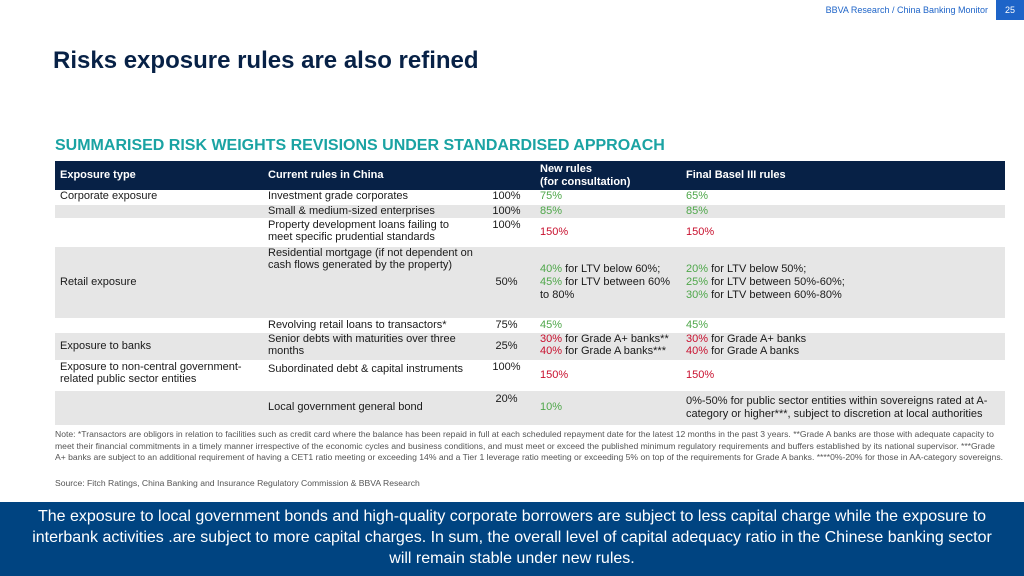 This screenshot has width=1024, height=576. What do you see at coordinates (608, 325) in the screenshot?
I see `new-rule-cell: 45%` at bounding box center [608, 325].